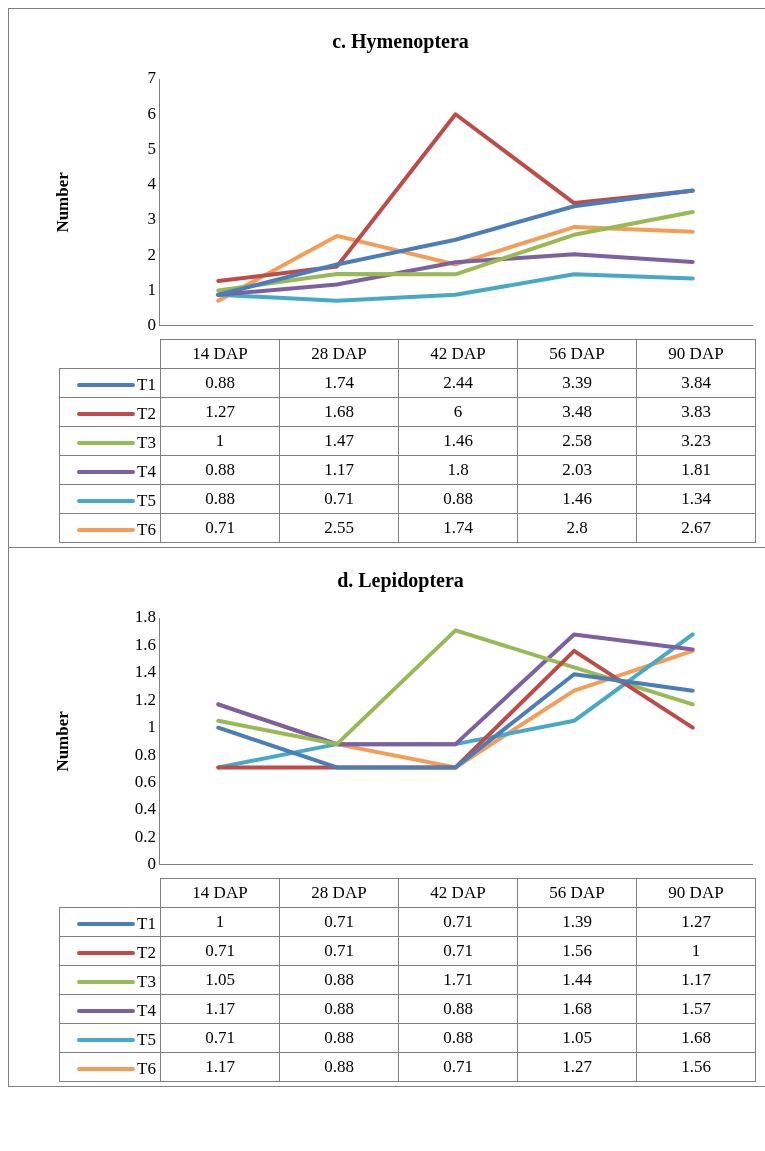 Image resolution: width=765 pixels, height=1151 pixels. What do you see at coordinates (458, 383) in the screenshot?
I see `data-label: 2.44` at bounding box center [458, 383].